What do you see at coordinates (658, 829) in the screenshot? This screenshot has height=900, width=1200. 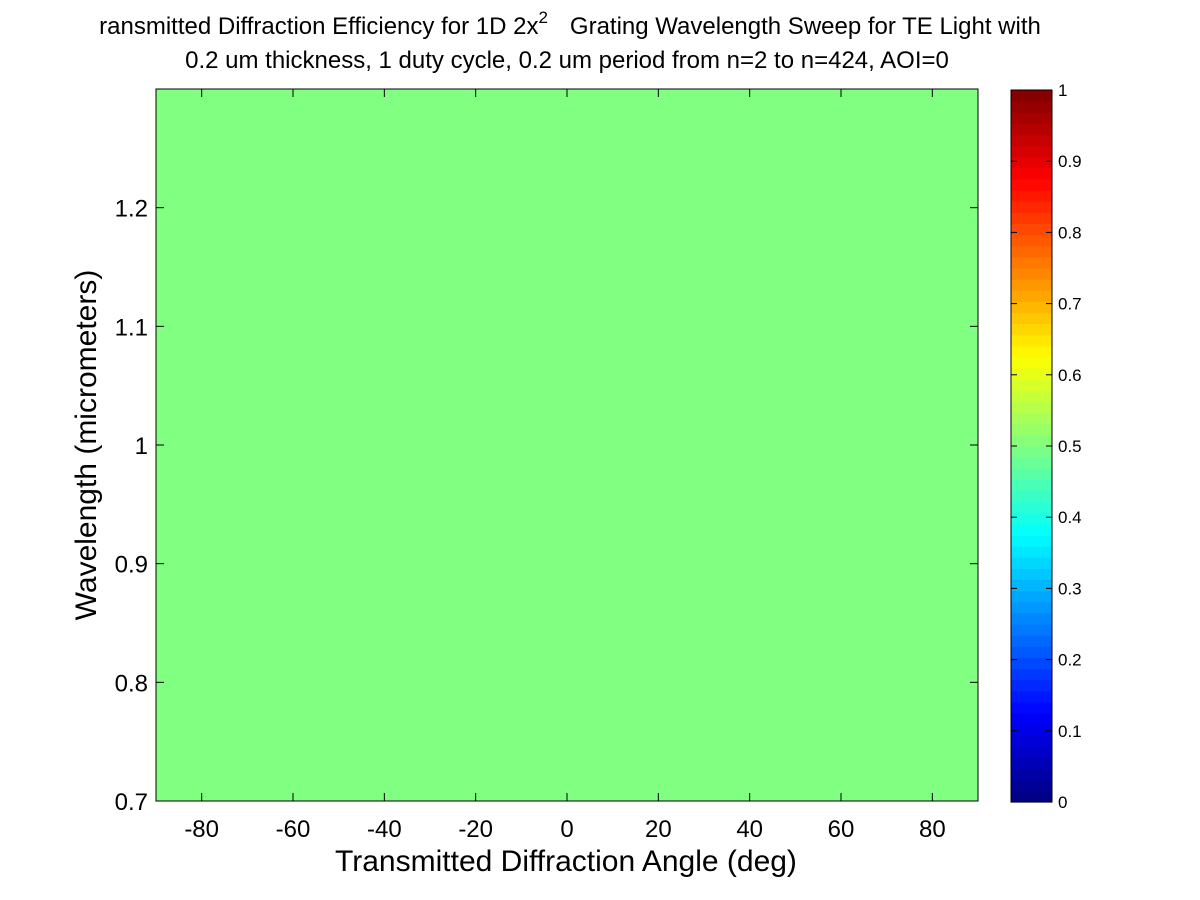 I see `x-tick-label: 20` at bounding box center [658, 829].